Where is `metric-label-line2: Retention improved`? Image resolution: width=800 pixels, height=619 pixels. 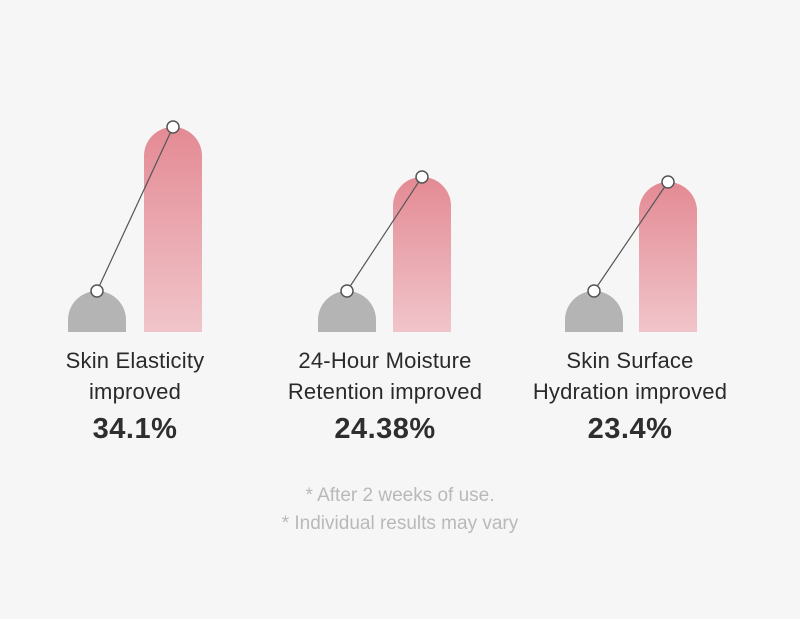
metric-label-line2: Retention improved is located at coordinates (385, 391).